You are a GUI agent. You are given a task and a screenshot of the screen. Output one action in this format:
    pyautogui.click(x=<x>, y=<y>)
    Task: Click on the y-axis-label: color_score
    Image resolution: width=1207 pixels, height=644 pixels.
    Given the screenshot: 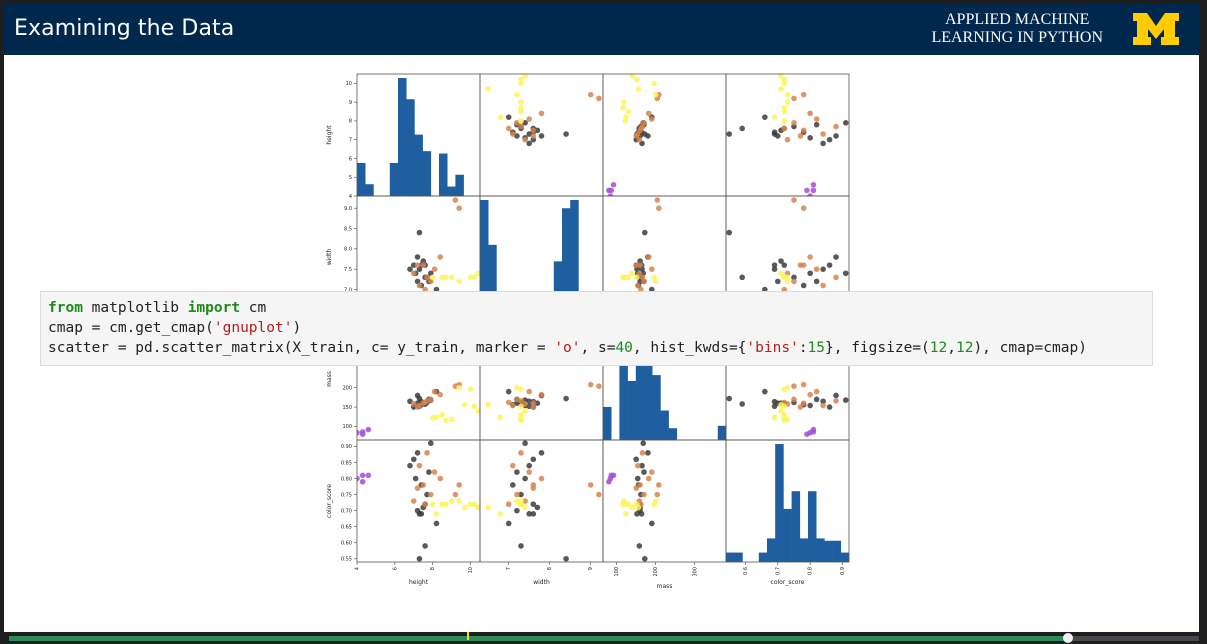 What is the action you would take?
    pyautogui.click(x=329, y=501)
    